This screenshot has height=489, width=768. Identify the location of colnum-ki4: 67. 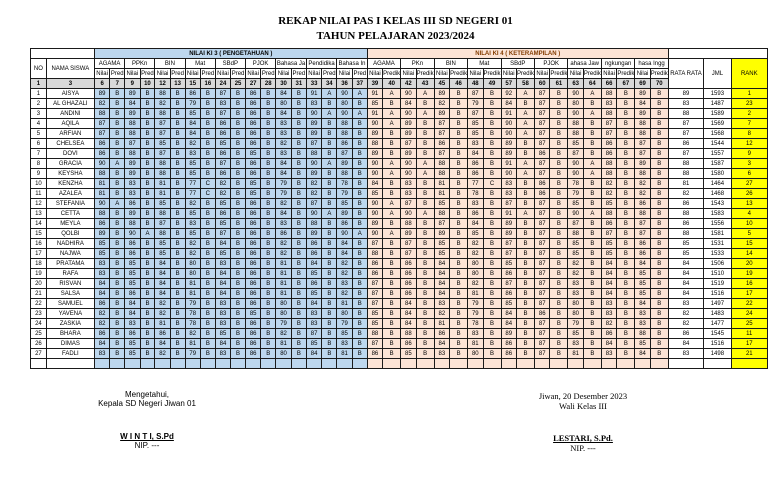
(626, 83).